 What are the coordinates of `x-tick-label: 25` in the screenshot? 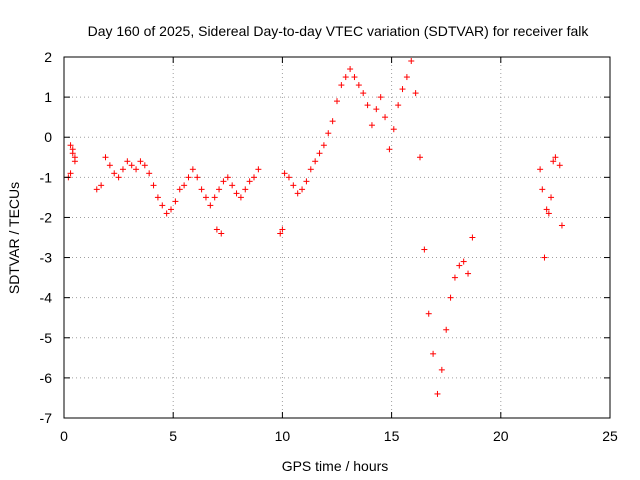 It's located at (610, 436).